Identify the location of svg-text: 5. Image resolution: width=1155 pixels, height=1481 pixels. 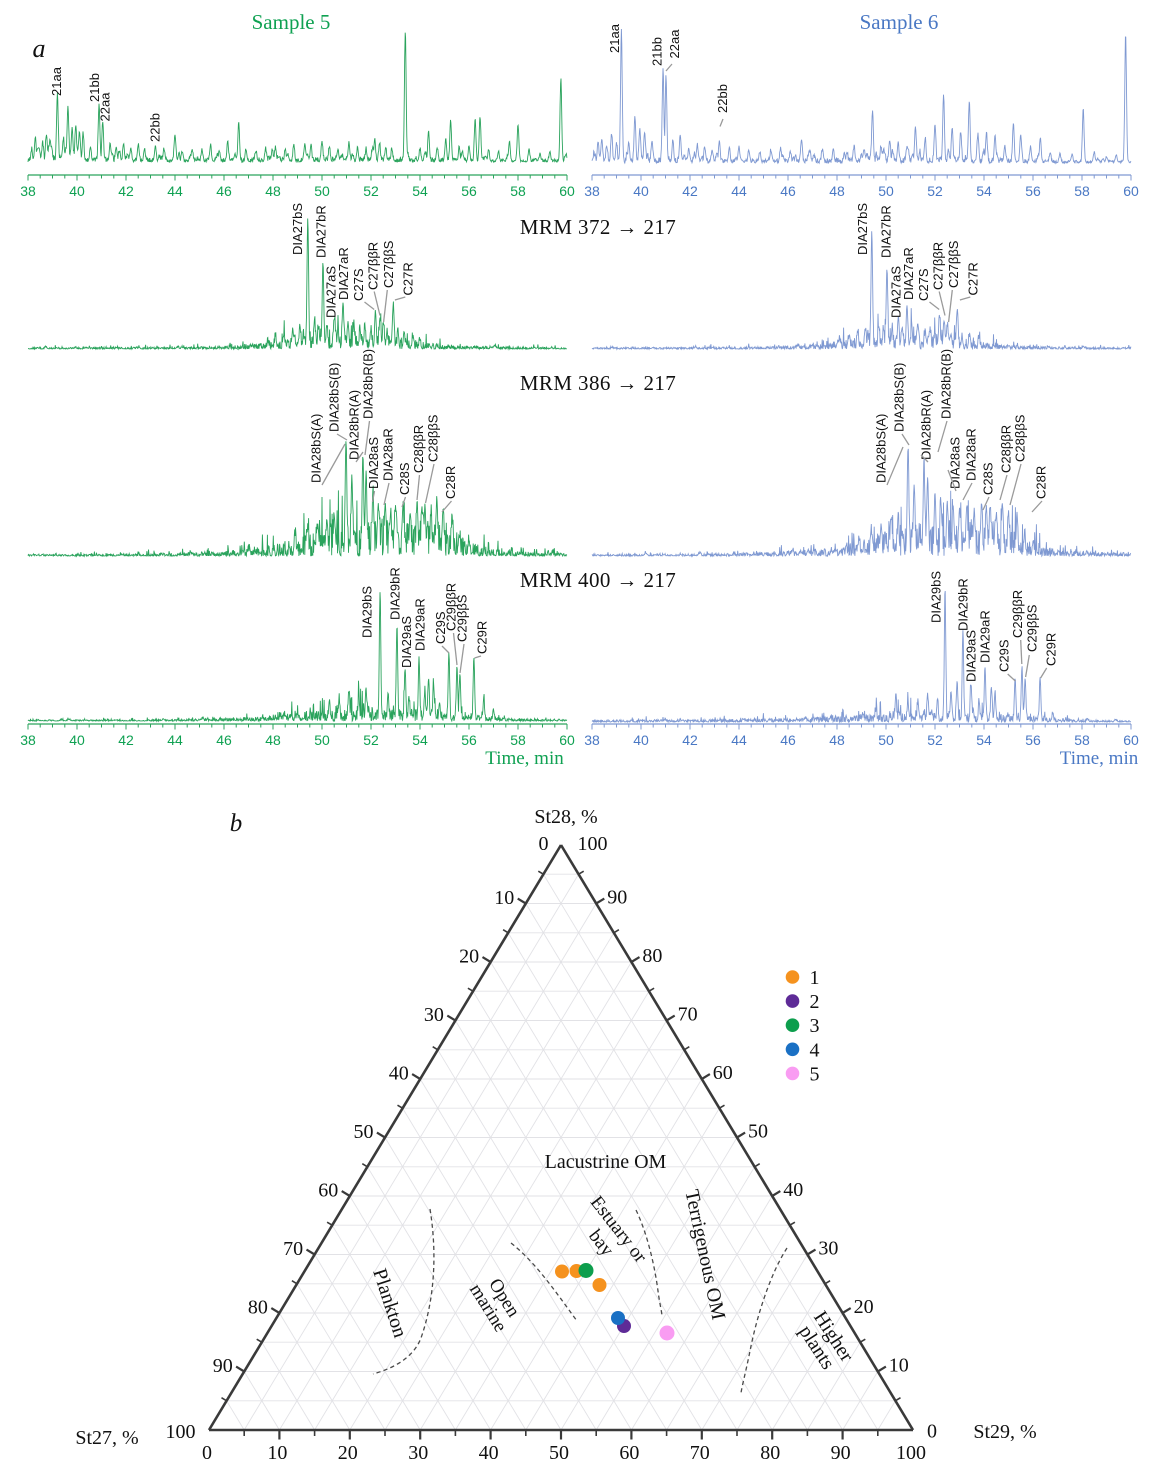
(815, 1074).